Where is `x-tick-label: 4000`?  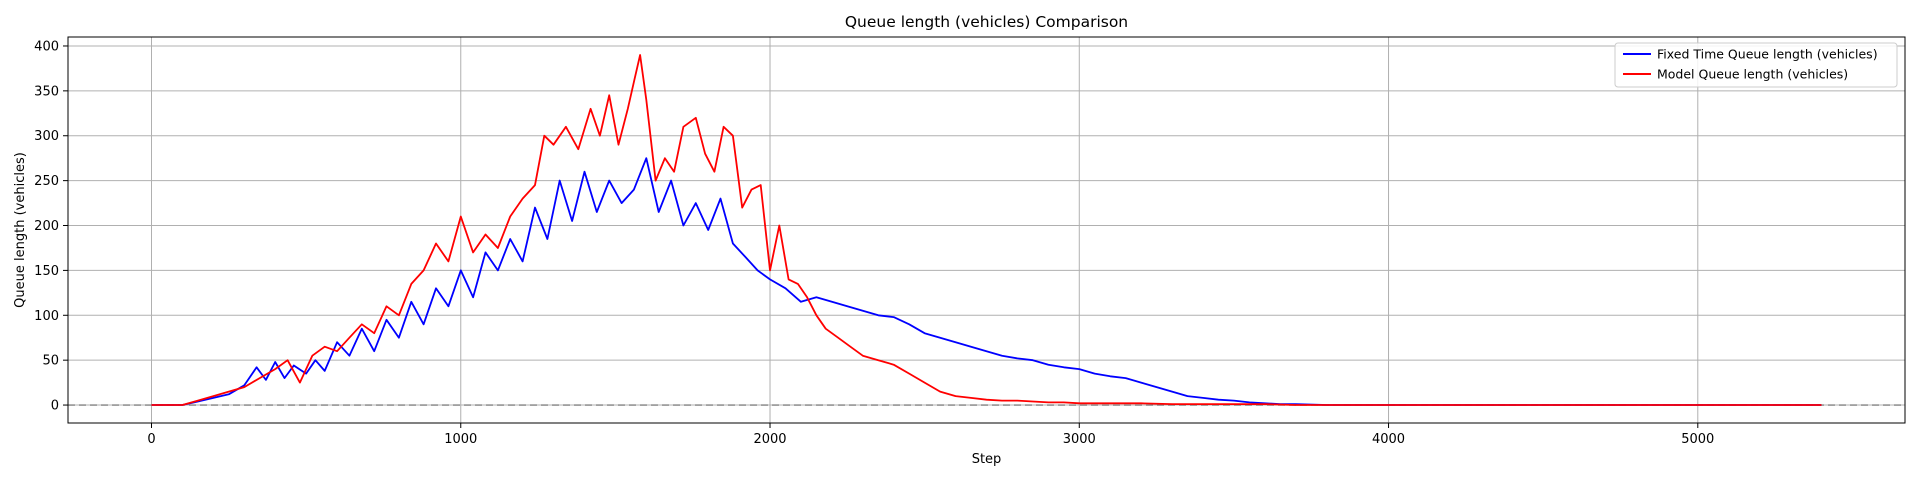 x-tick-label: 4000 is located at coordinates (1388, 439).